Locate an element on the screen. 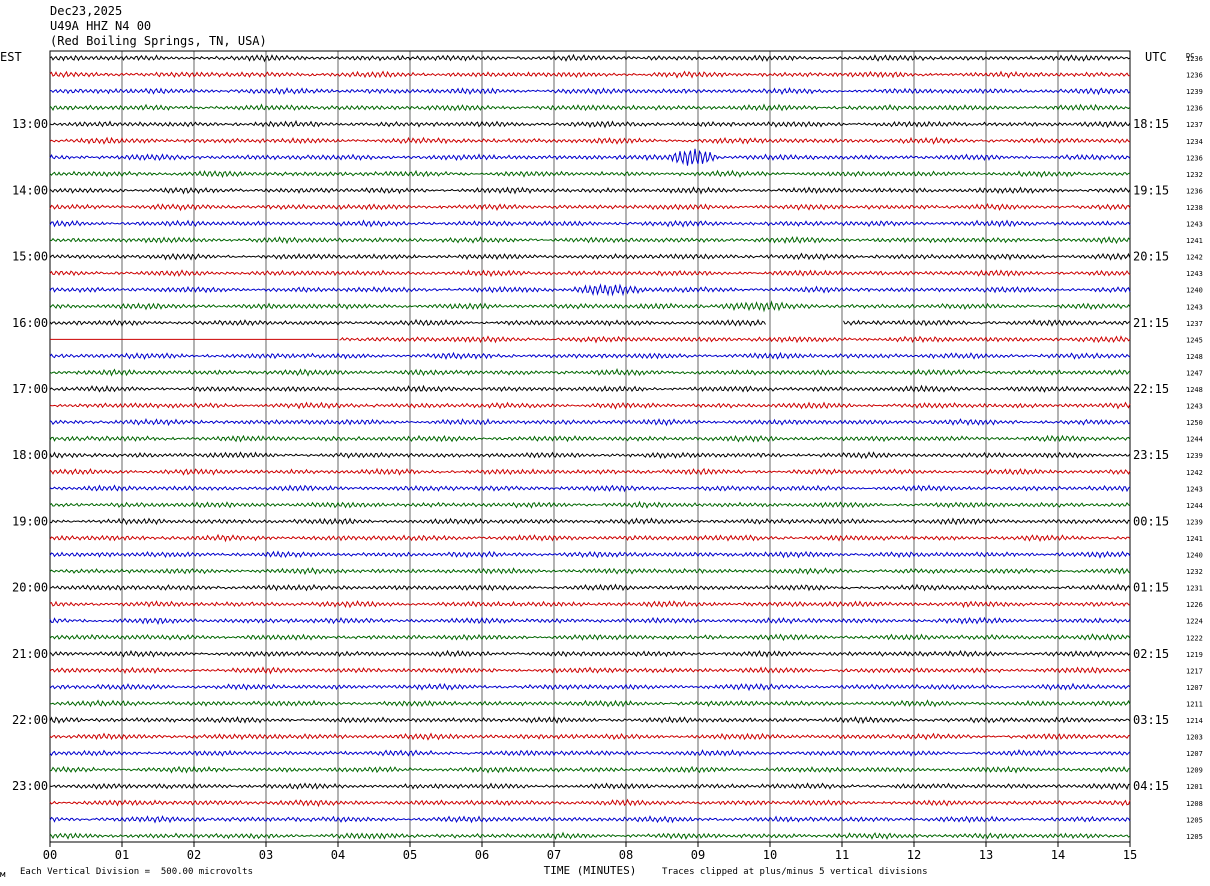 This screenshot has height=886, width=1210. hour-label-right: 18:15 is located at coordinates (1151, 124).